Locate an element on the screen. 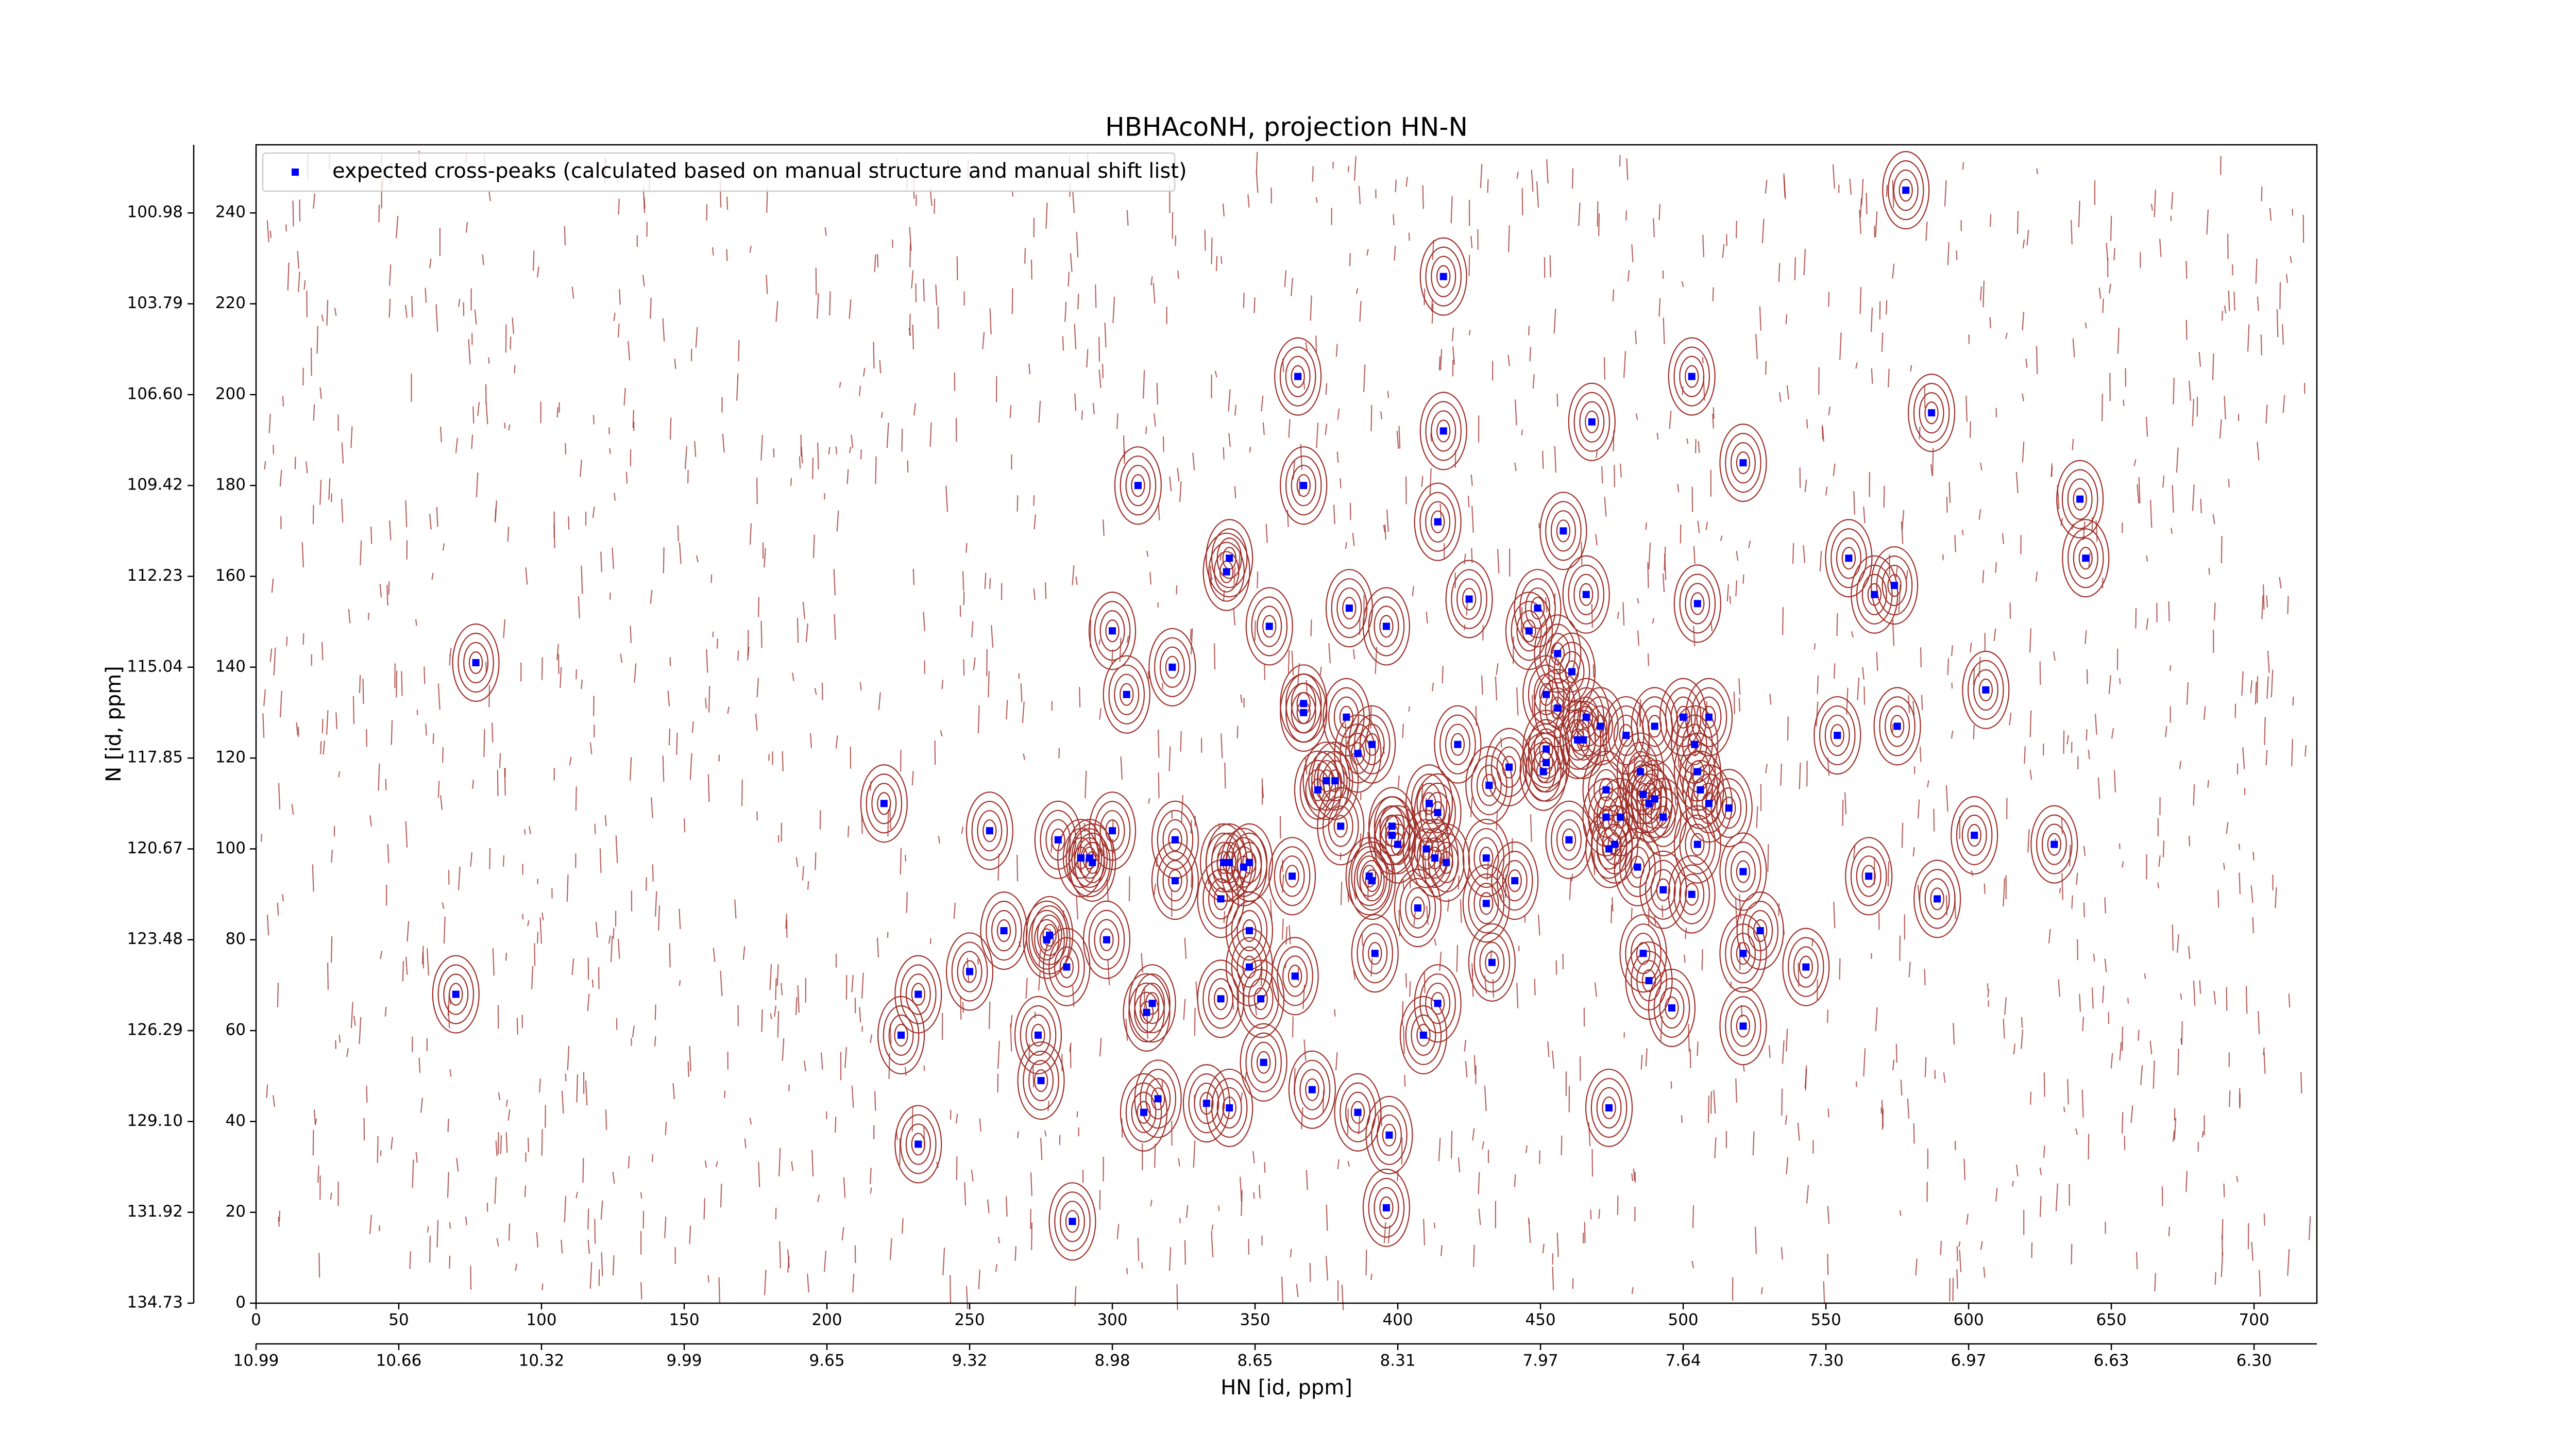 This screenshot has width=2576, height=1449. x-tick-label: 450 is located at coordinates (1540, 1320).